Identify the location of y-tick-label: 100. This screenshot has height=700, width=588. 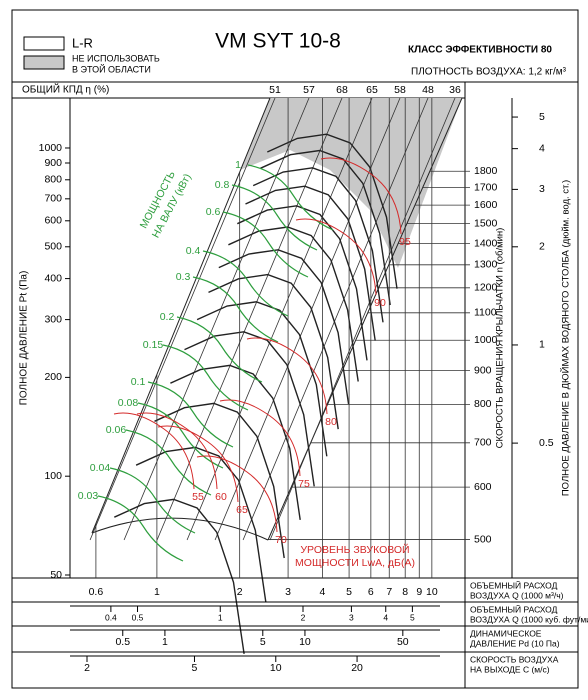
(53, 476).